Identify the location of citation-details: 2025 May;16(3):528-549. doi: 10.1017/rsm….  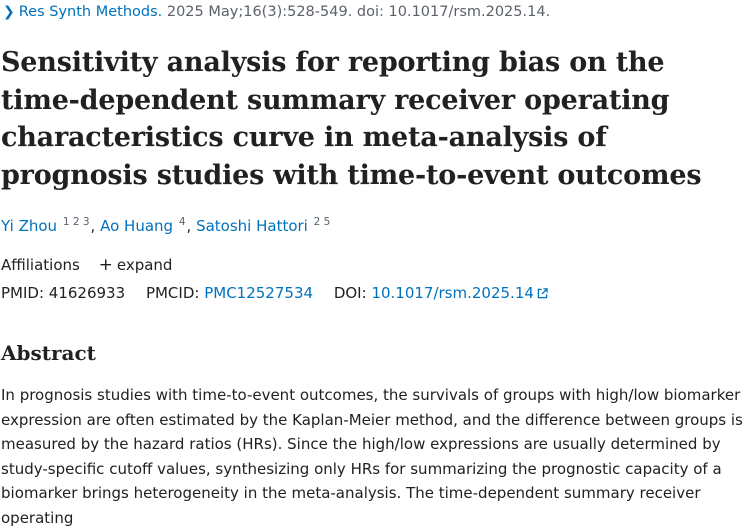
(358, 12).